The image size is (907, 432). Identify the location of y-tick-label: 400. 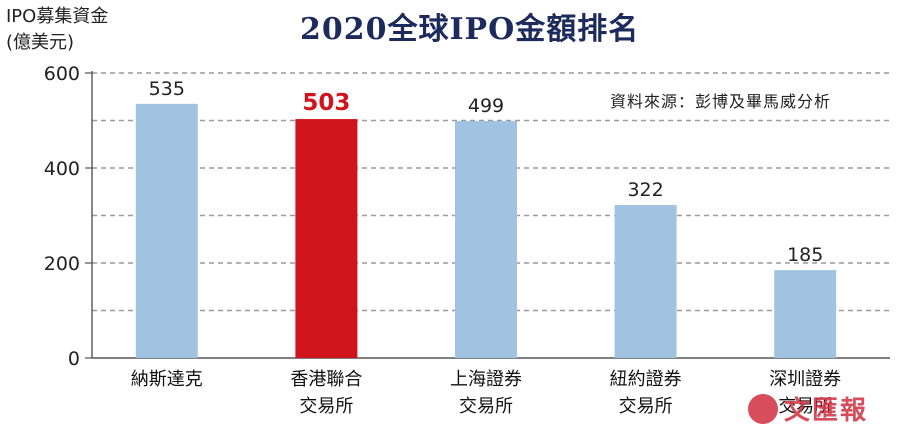
(62, 169).